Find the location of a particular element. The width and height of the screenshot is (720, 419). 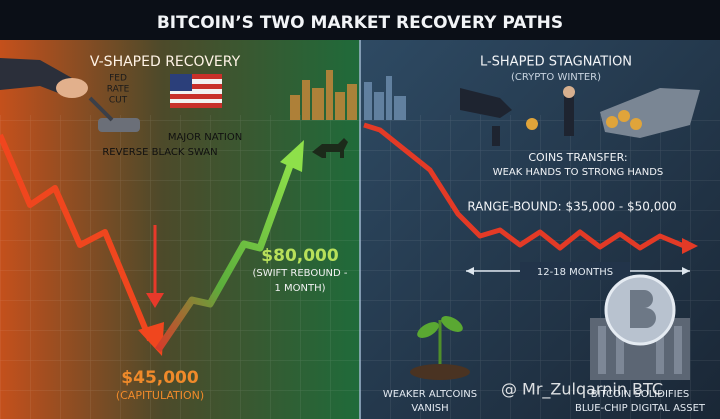

duration-arrow-left is located at coordinates (470, 271).